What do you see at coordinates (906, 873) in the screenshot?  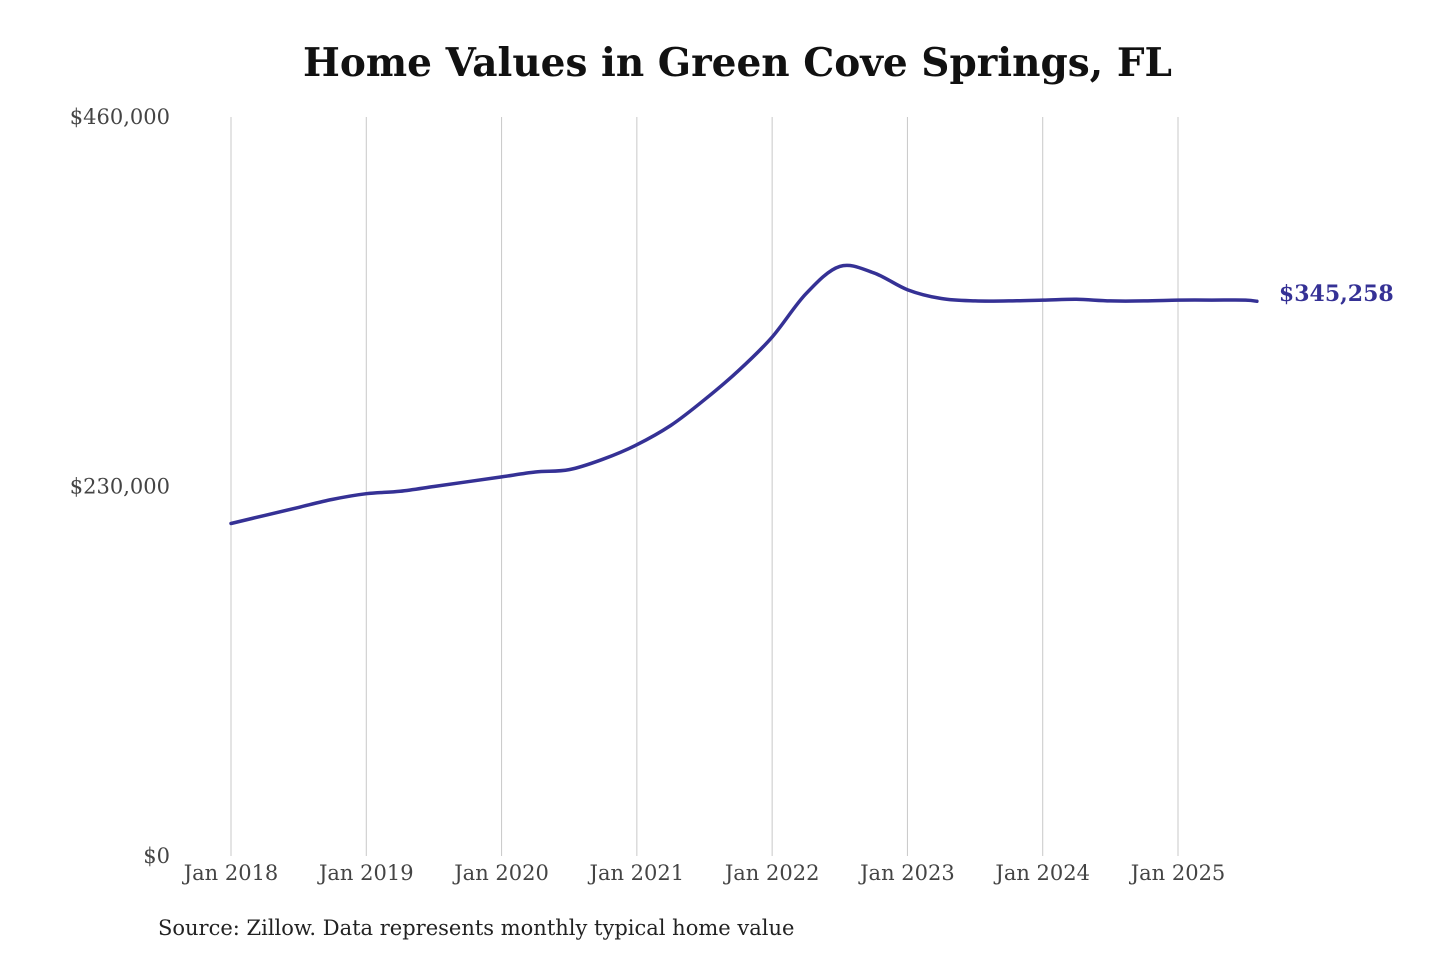 I see `x-tick-label: Jan 2023` at bounding box center [906, 873].